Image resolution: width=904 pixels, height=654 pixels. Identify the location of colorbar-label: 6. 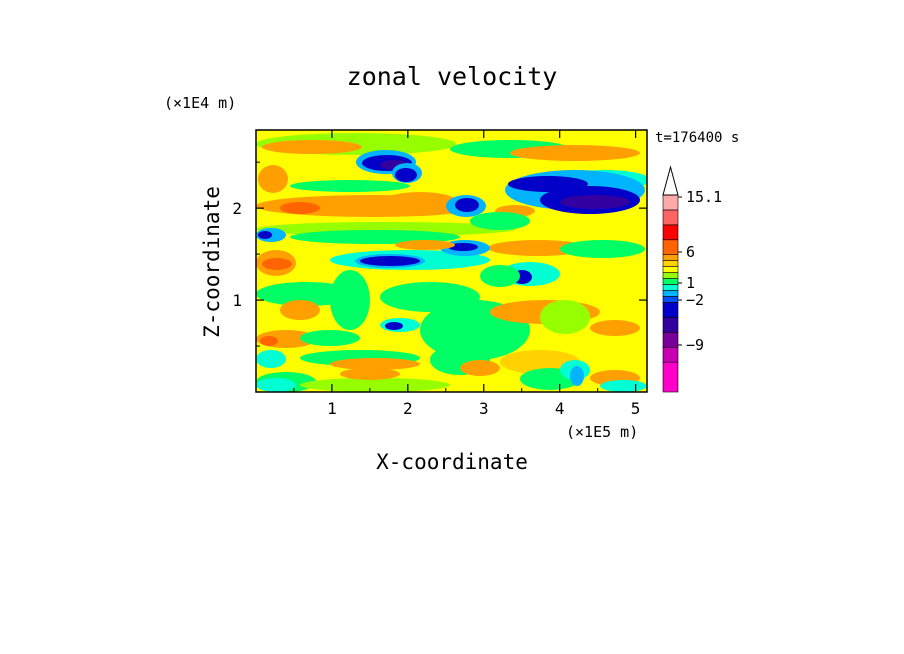
(690, 252).